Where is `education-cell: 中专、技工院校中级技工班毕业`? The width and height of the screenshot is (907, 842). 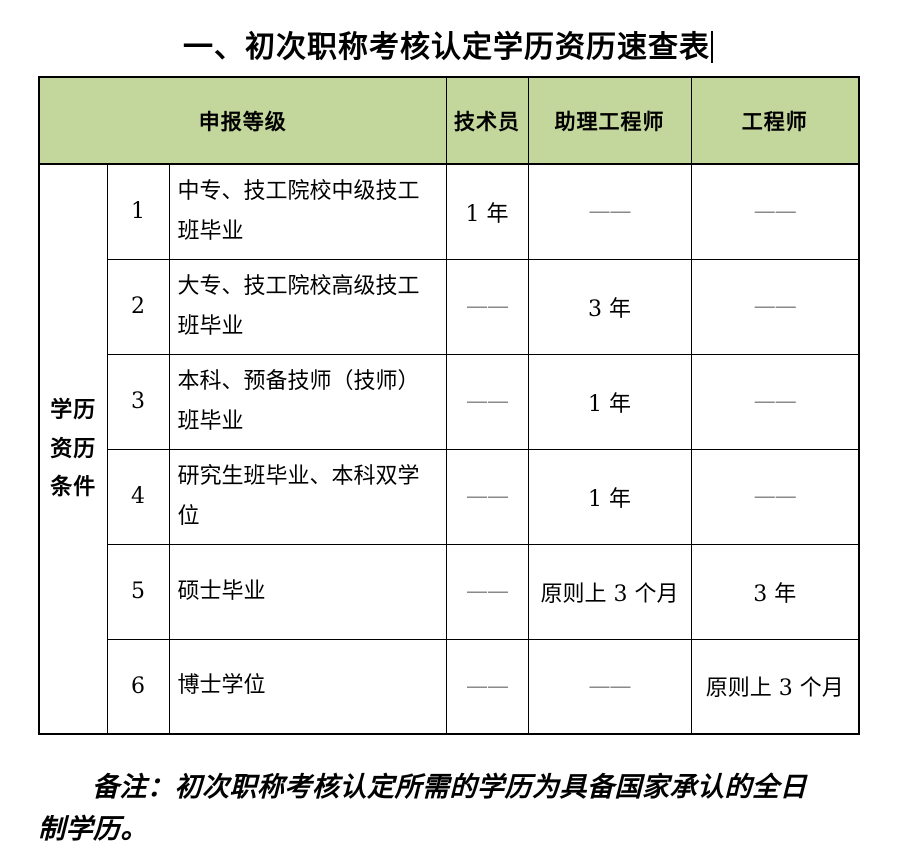
education-cell: 中专、技工院校中级技工班毕业 is located at coordinates (307, 211).